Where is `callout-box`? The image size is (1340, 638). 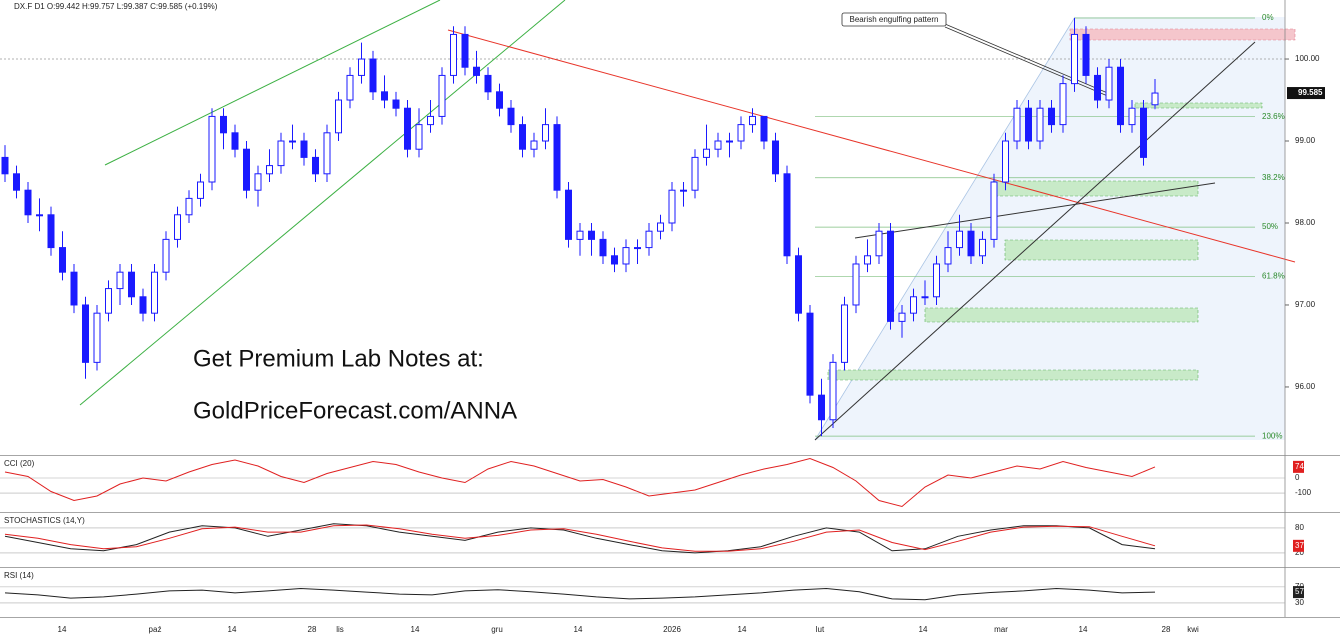
callout-box is located at coordinates (894, 19).